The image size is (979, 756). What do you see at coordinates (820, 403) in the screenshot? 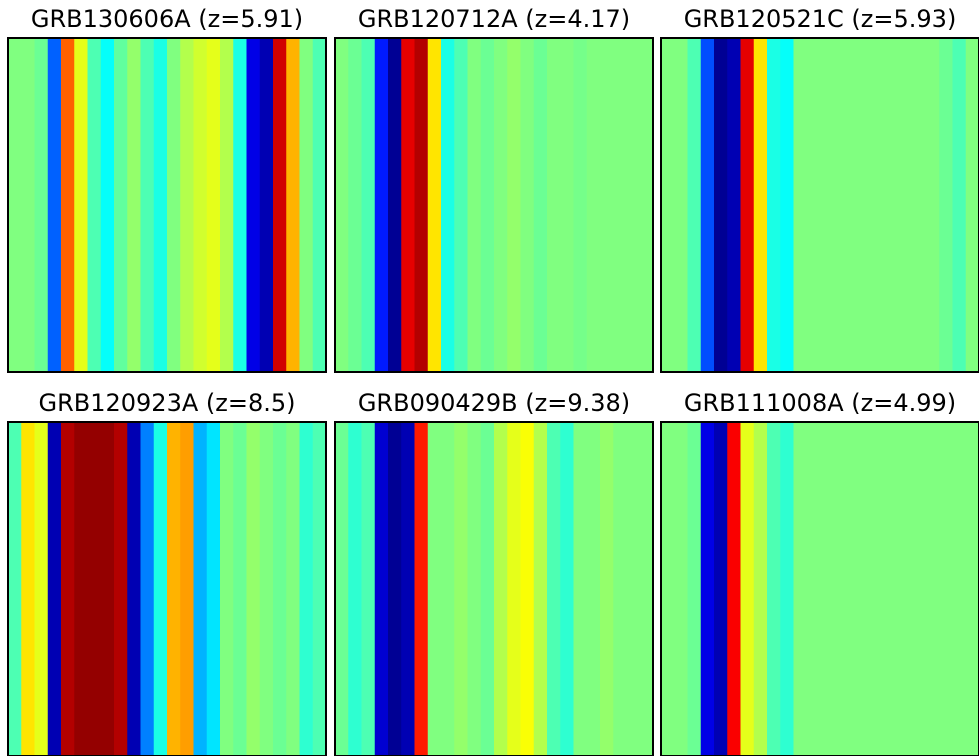
I see `panel-title: GRB111008A (z=4.99)` at bounding box center [820, 403].